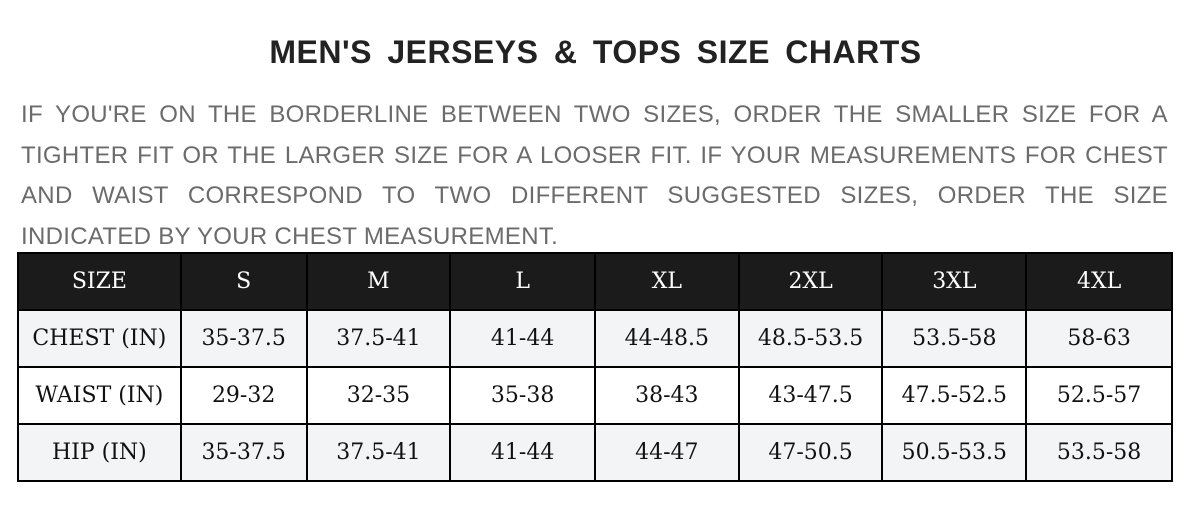 The width and height of the screenshot is (1191, 510). What do you see at coordinates (954, 395) in the screenshot?
I see `table-cell: 47.5-52.5` at bounding box center [954, 395].